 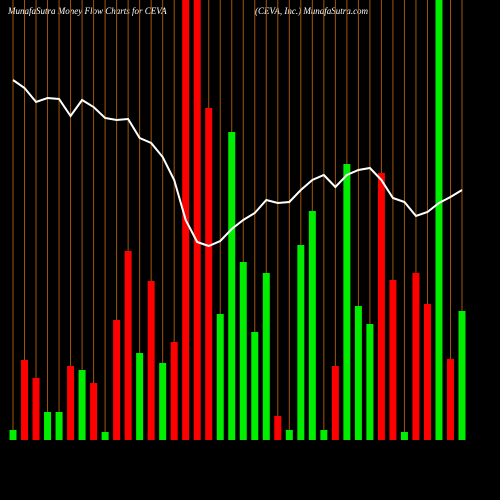 I want to click on chart-subtitle: (CEVA, Inc.) MunafaSutra.com, so click(x=312, y=11).